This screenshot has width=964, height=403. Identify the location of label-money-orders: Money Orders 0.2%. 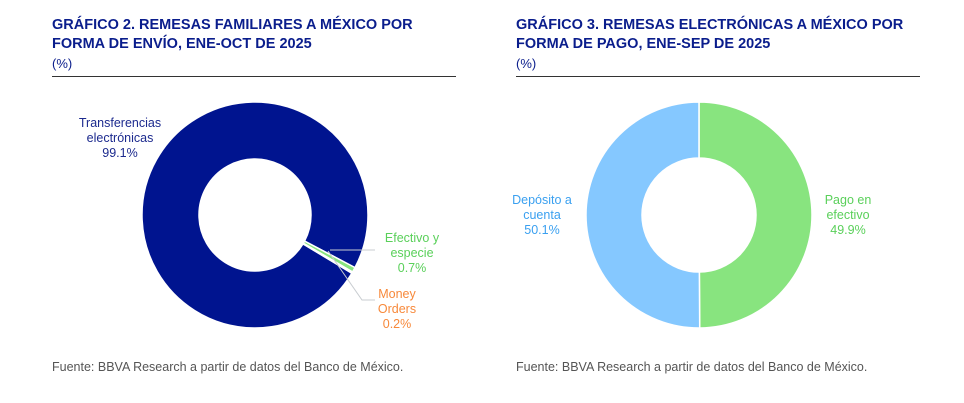
(397, 309).